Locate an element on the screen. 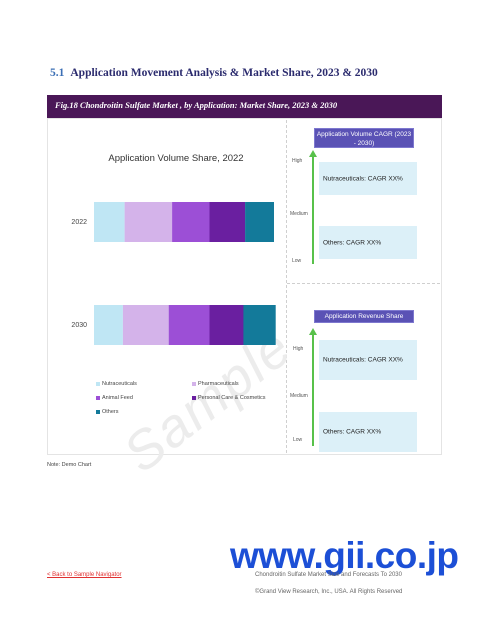 This screenshot has height=621, width=480. bar-segment-2022-personal-care-cosmetics is located at coordinates (227, 222).